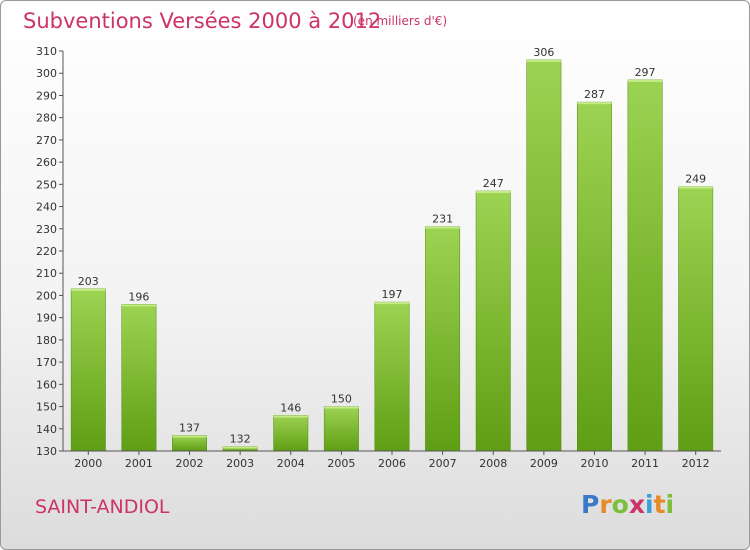 This screenshot has width=750, height=550. What do you see at coordinates (46, 273) in the screenshot?
I see `y-tick-label: 210` at bounding box center [46, 273].